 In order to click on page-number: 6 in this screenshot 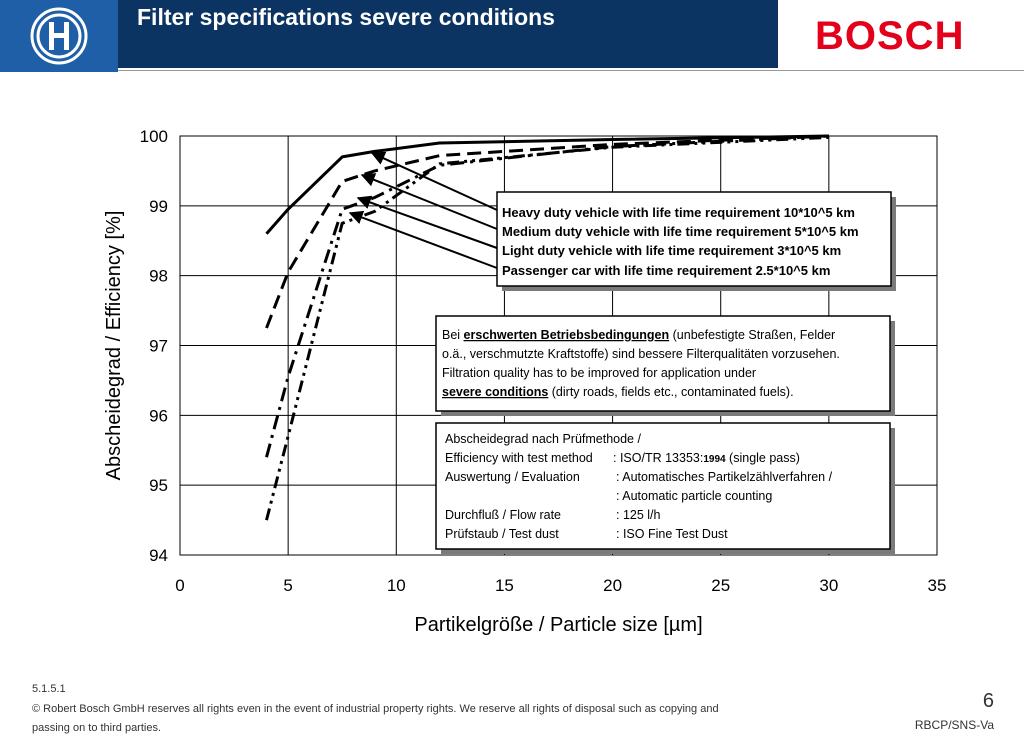, I will do `click(988, 701)`.